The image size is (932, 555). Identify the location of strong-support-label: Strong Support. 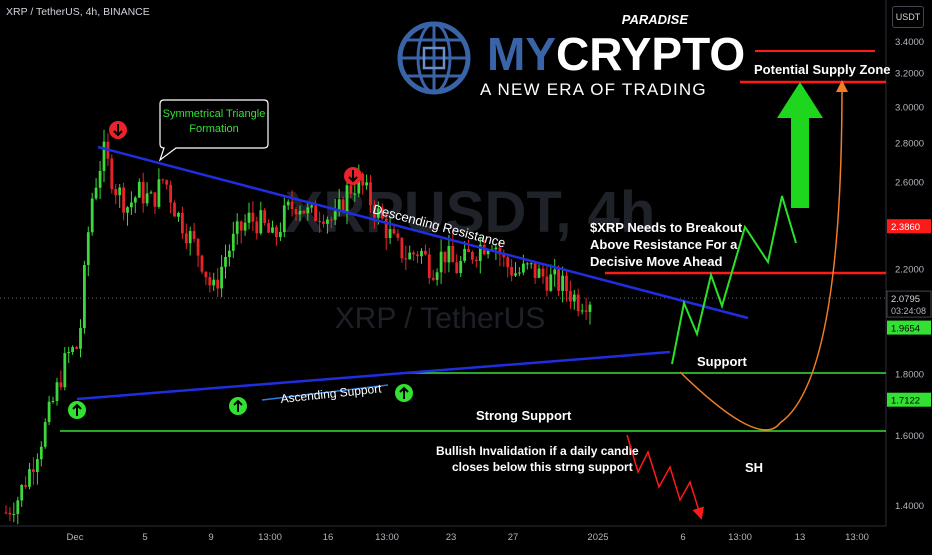
(524, 415).